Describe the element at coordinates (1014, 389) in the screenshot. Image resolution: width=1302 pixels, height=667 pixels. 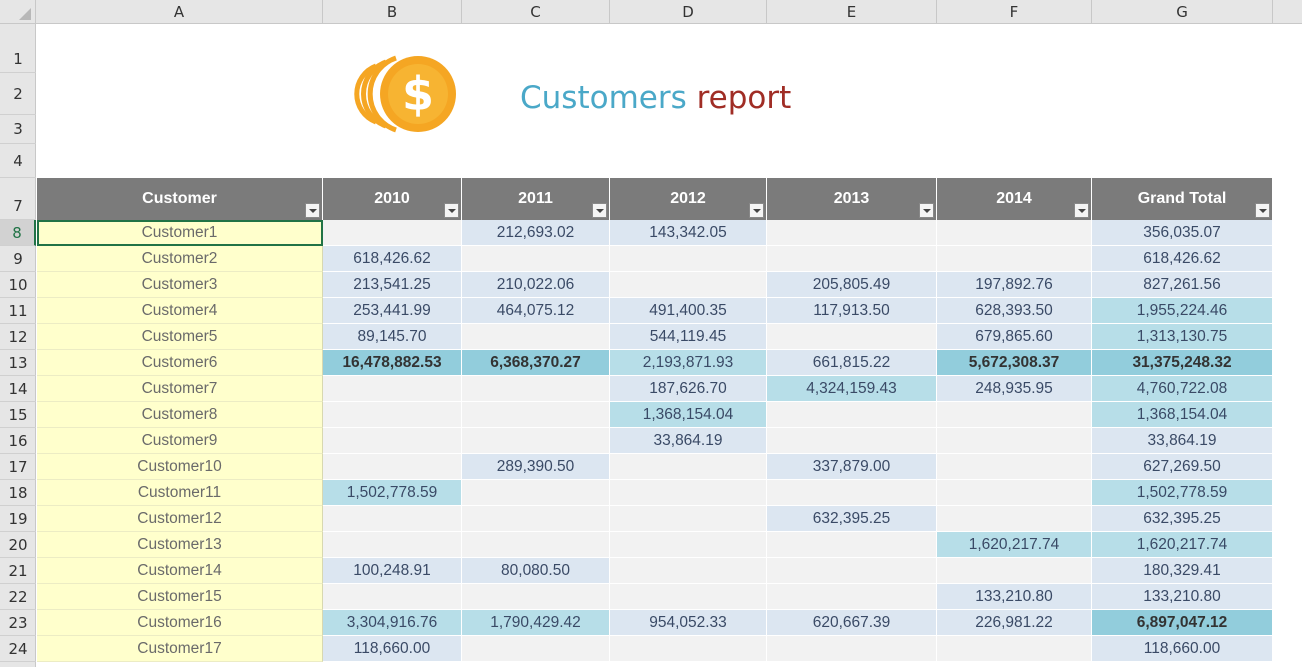
I see `value-cell: 248,935.95` at that location.